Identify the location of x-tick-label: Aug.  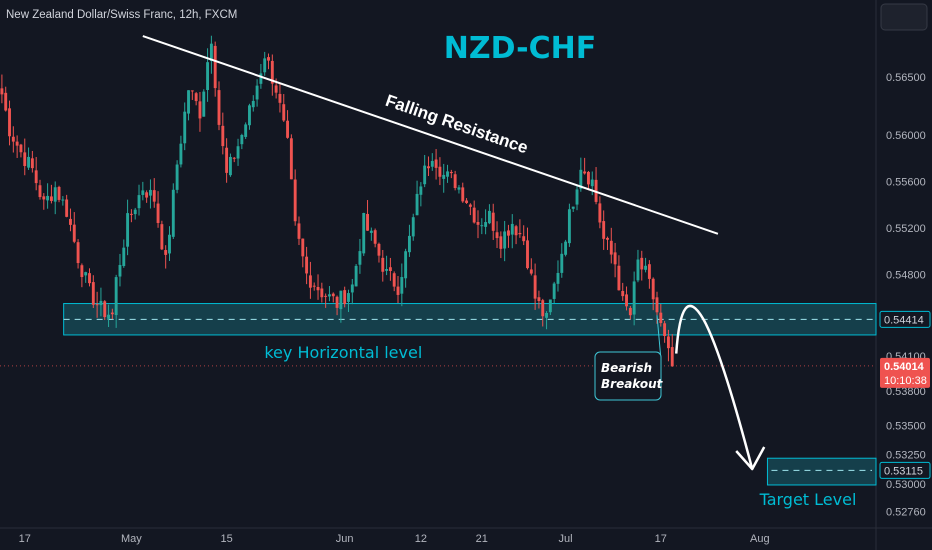
(760, 539).